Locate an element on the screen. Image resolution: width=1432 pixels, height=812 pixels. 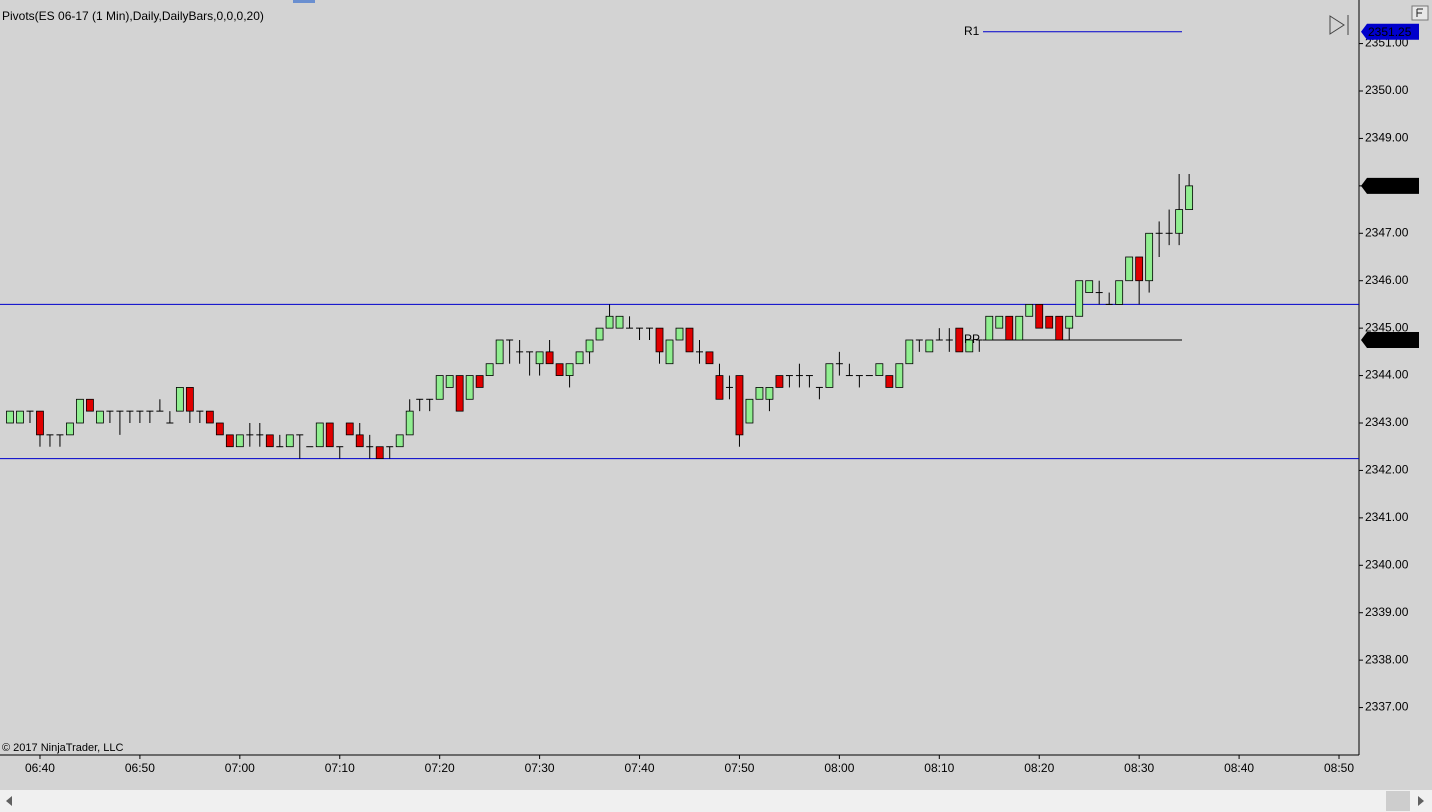
x-tick-label: 08:40 is located at coordinates (1239, 768).